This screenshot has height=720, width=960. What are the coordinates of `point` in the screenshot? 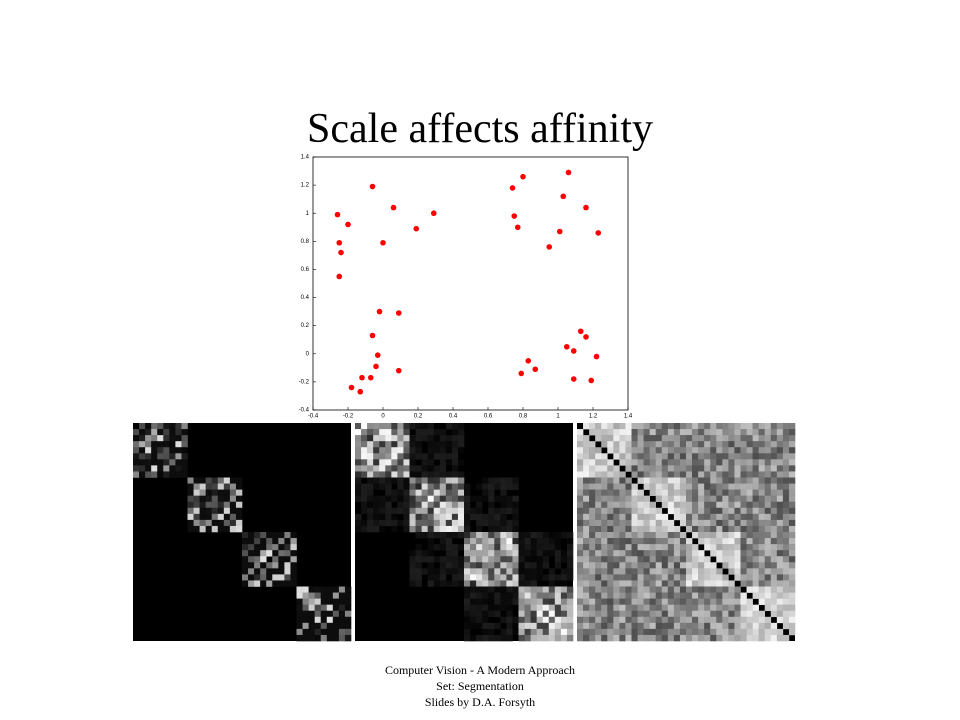 It's located at (514, 216).